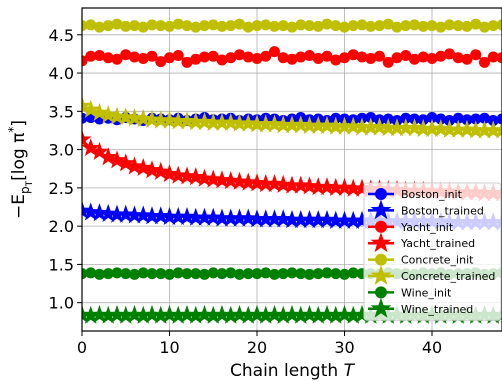 Image resolution: width=502 pixels, height=383 pixels. What do you see at coordinates (61, 188) in the screenshot?
I see `y-tick-label: 2.5` at bounding box center [61, 188].